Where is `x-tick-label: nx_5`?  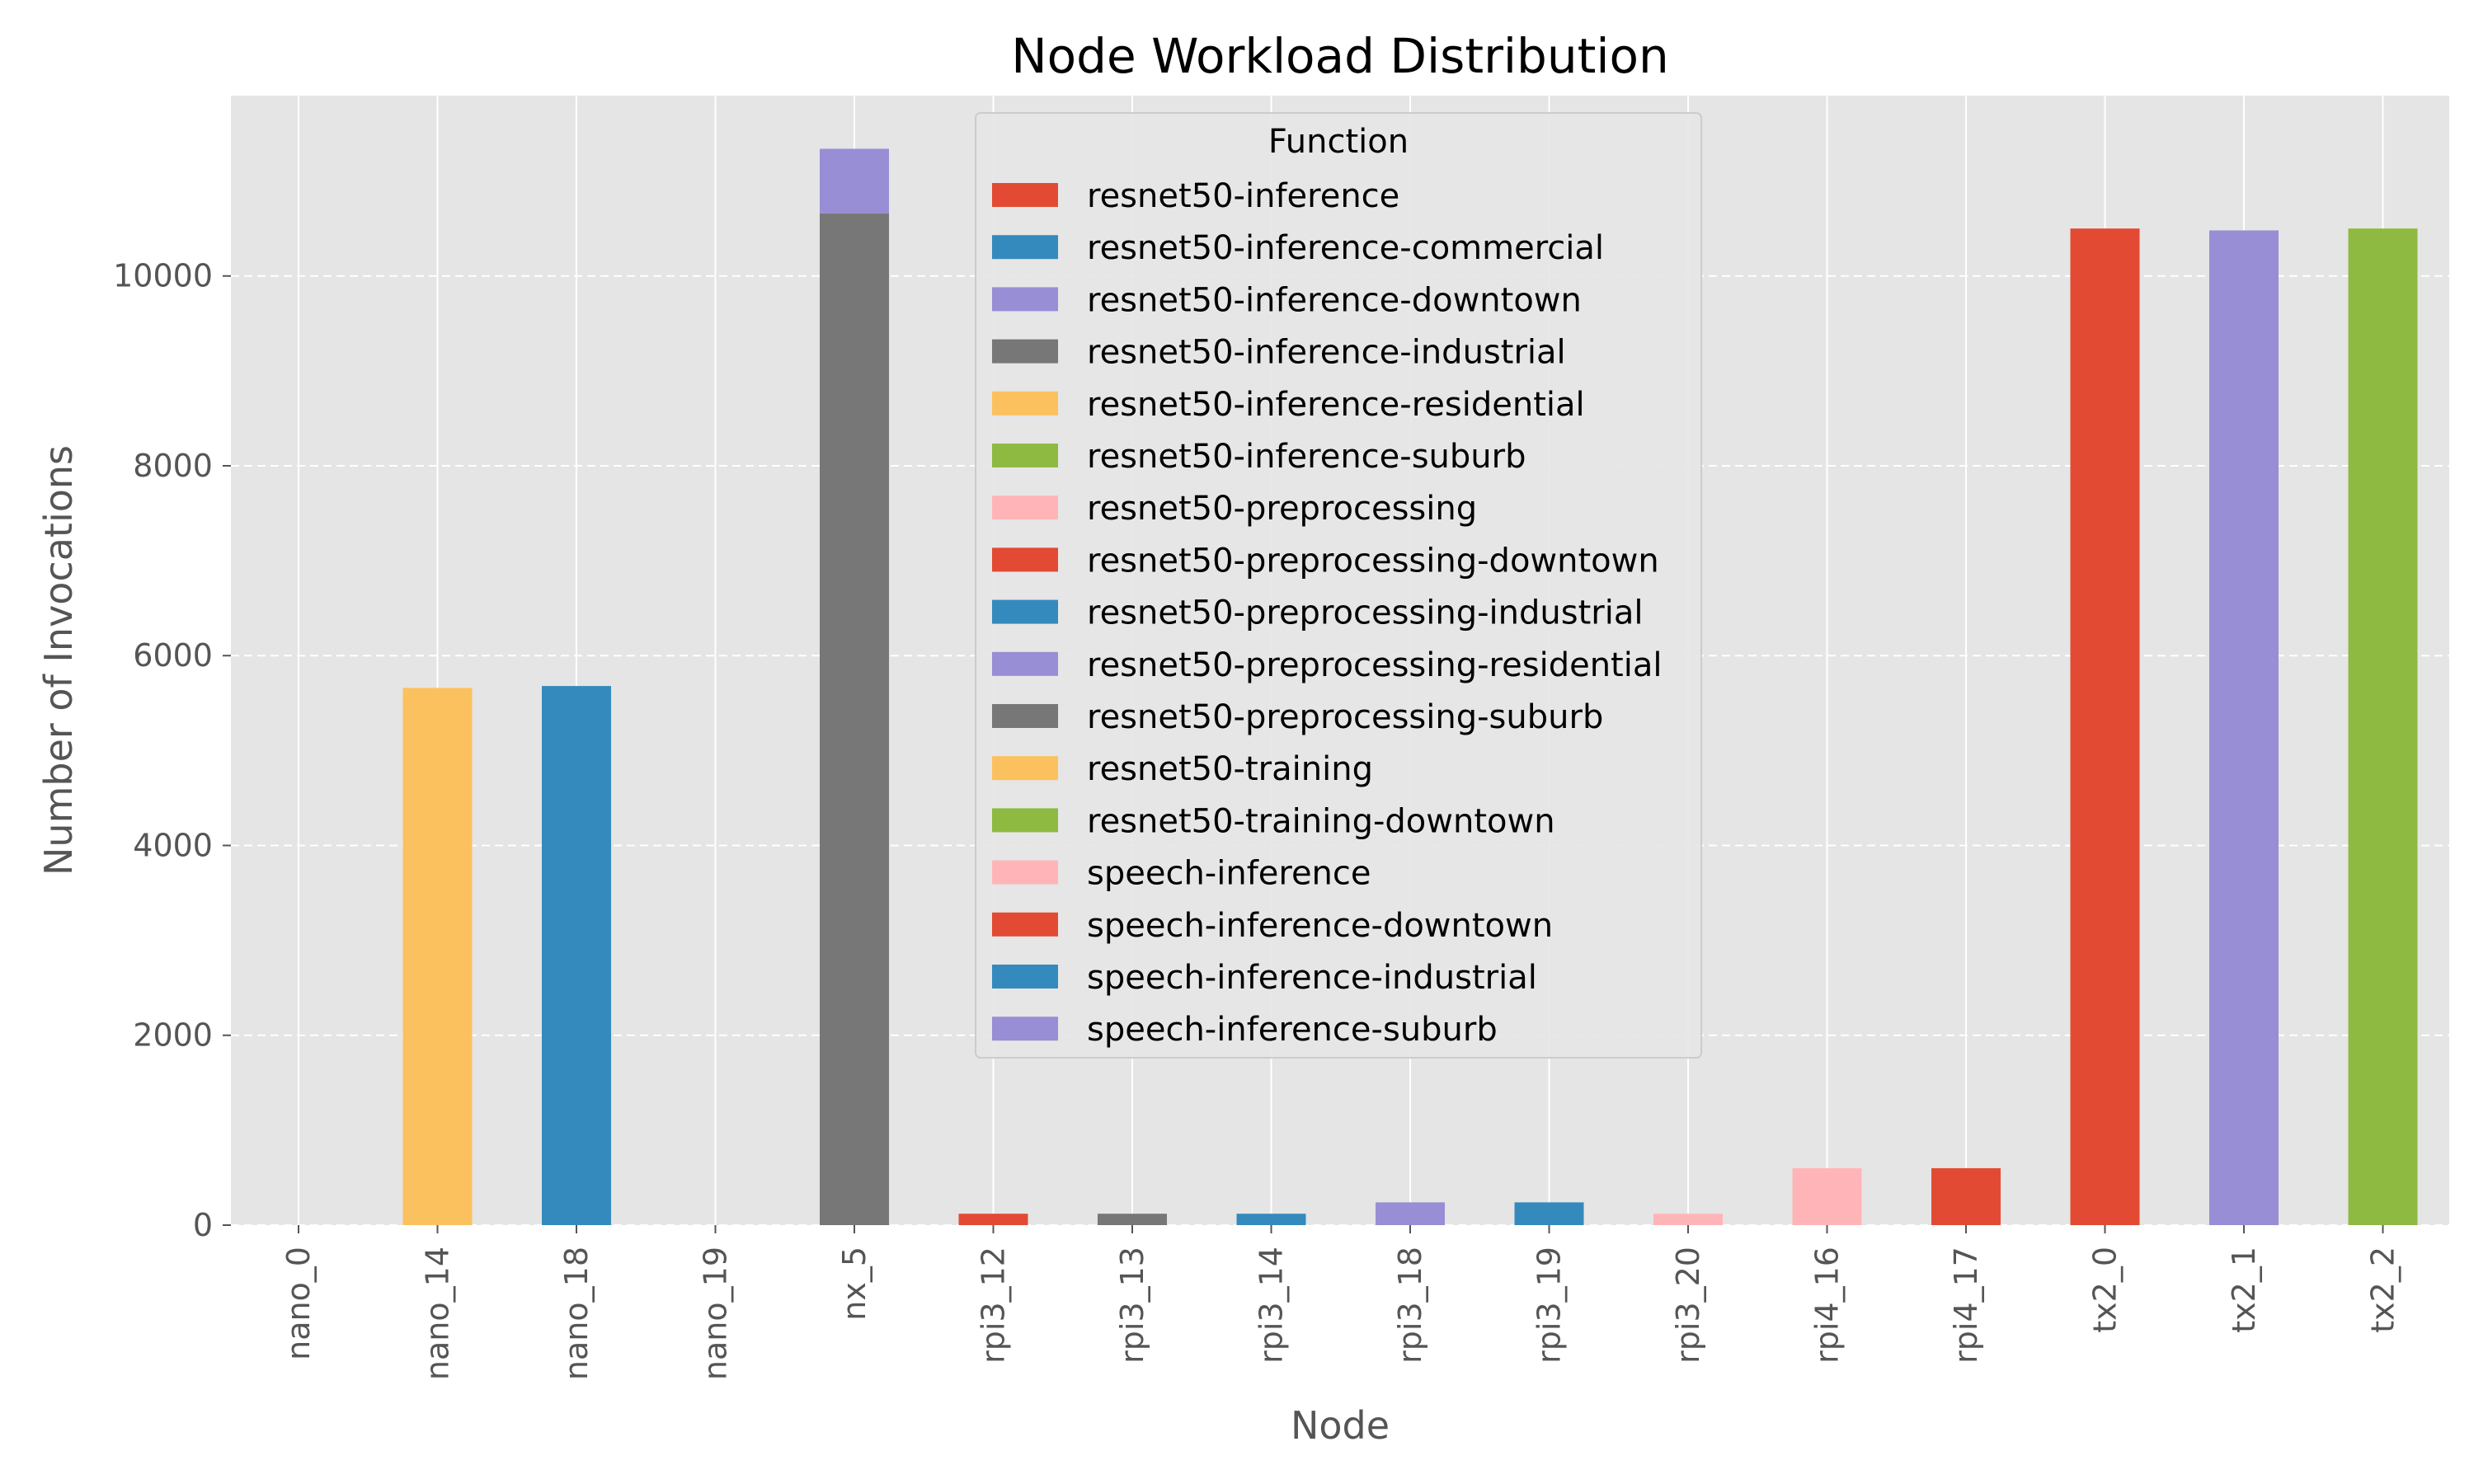 x-tick-label: nx_5 is located at coordinates (854, 1284).